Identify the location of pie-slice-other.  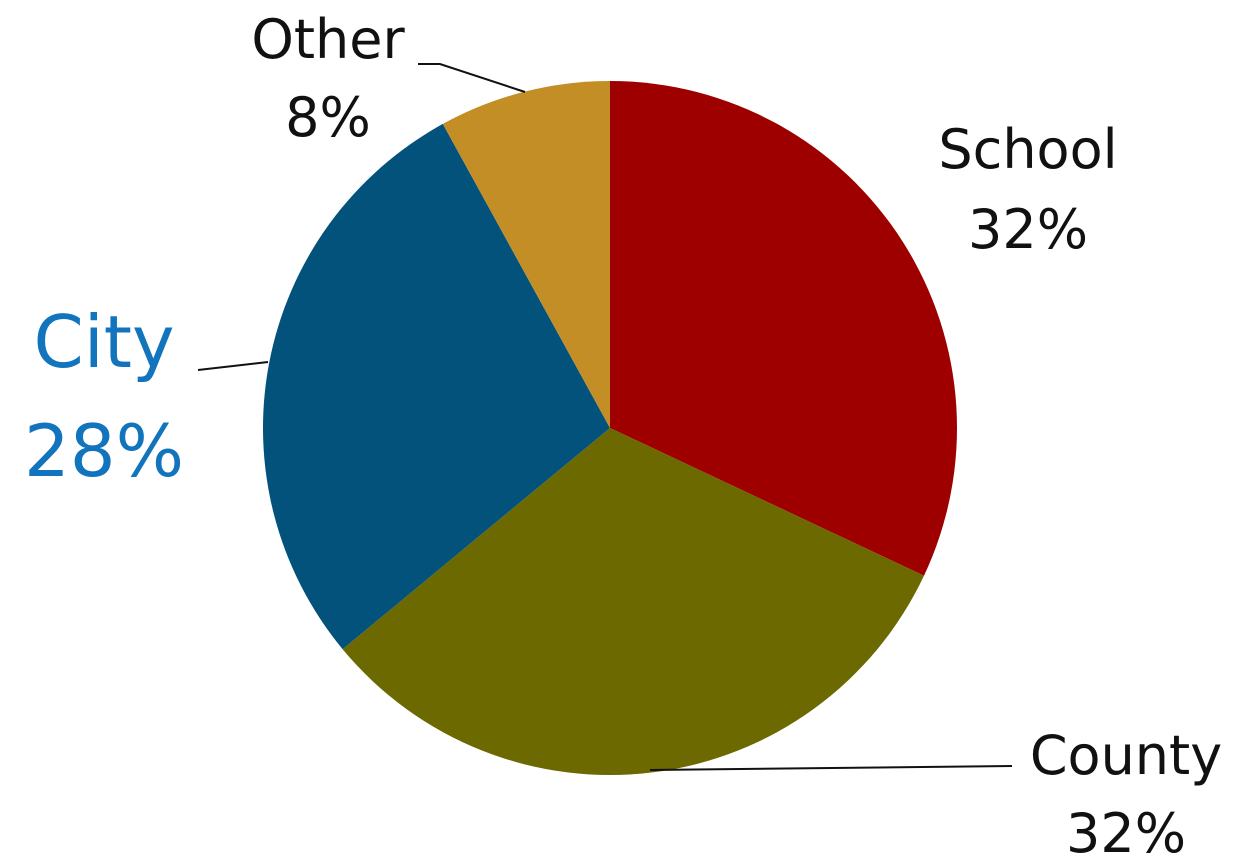
(526, 254).